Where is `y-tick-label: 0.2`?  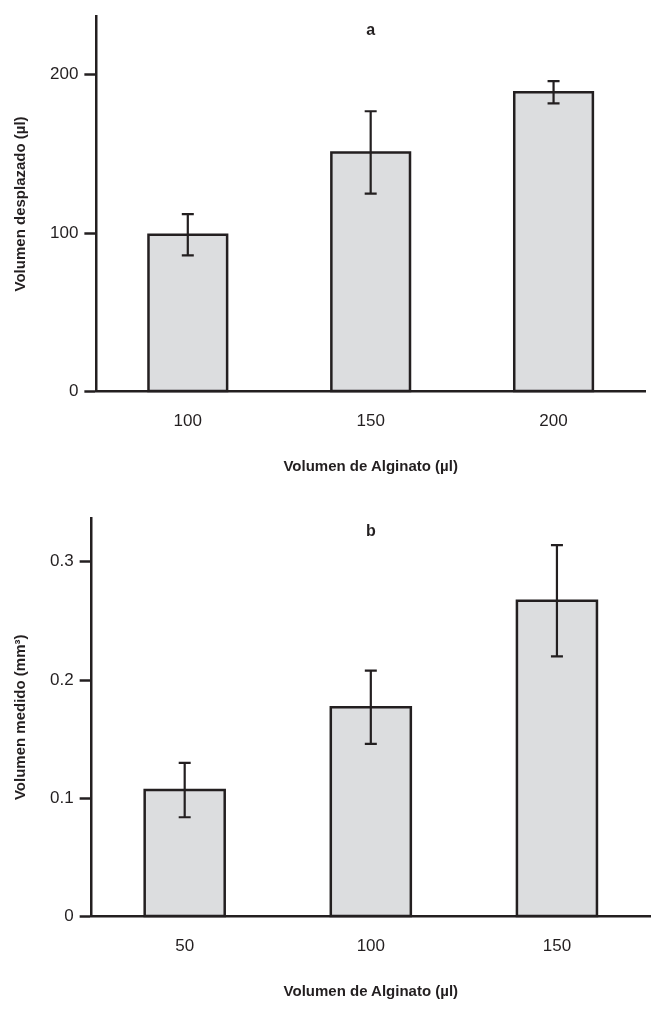
y-tick-label: 0.2 is located at coordinates (61, 679).